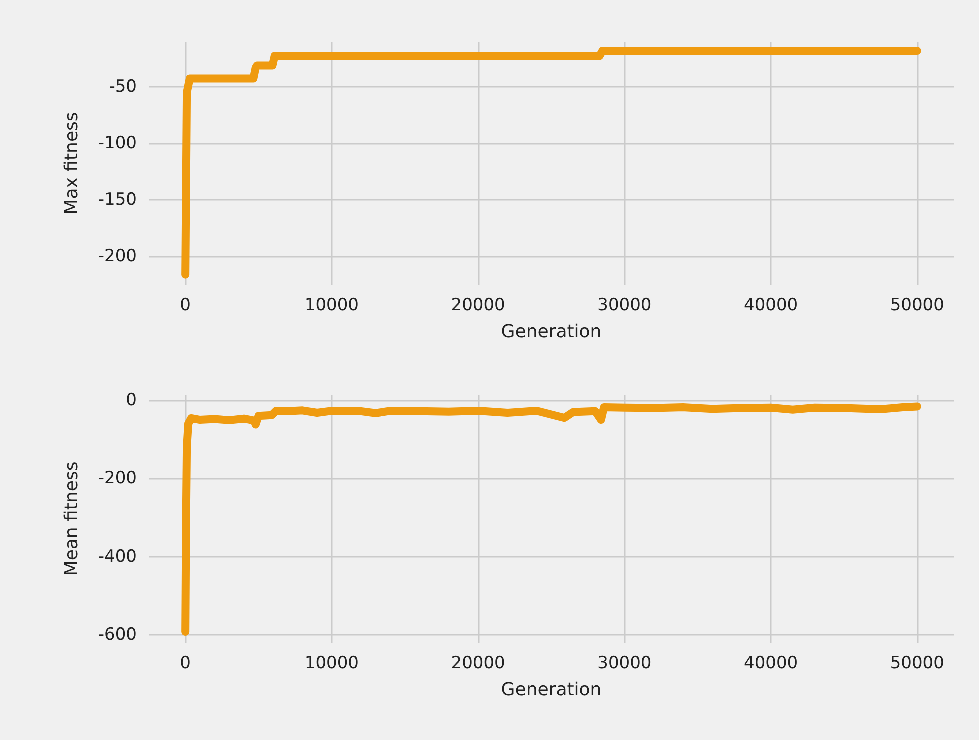 The image size is (979, 740). I want to click on y-tick-label: 0, so click(131, 400).